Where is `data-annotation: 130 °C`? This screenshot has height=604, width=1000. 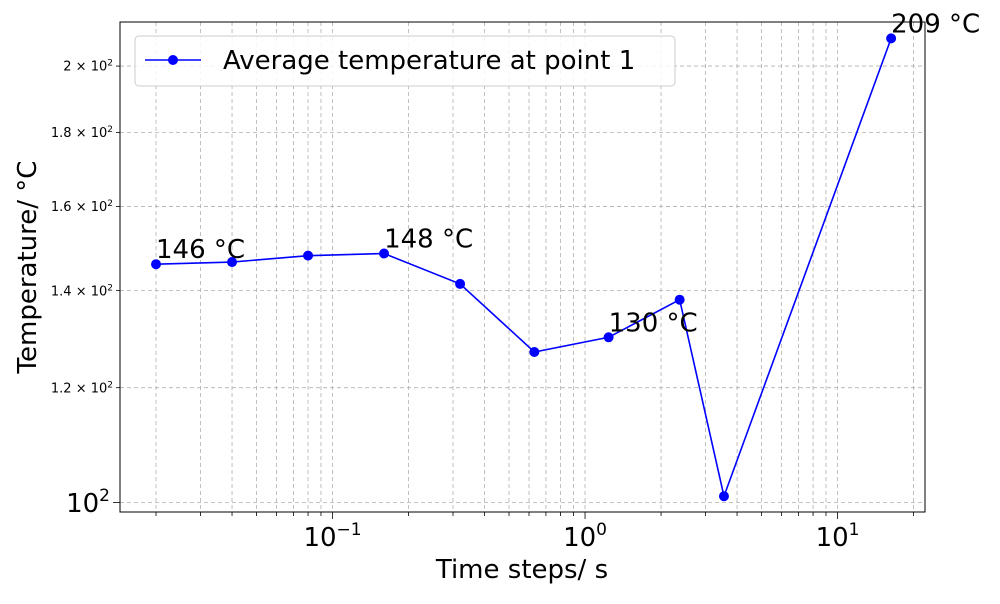
data-annotation: 130 °C is located at coordinates (653, 323).